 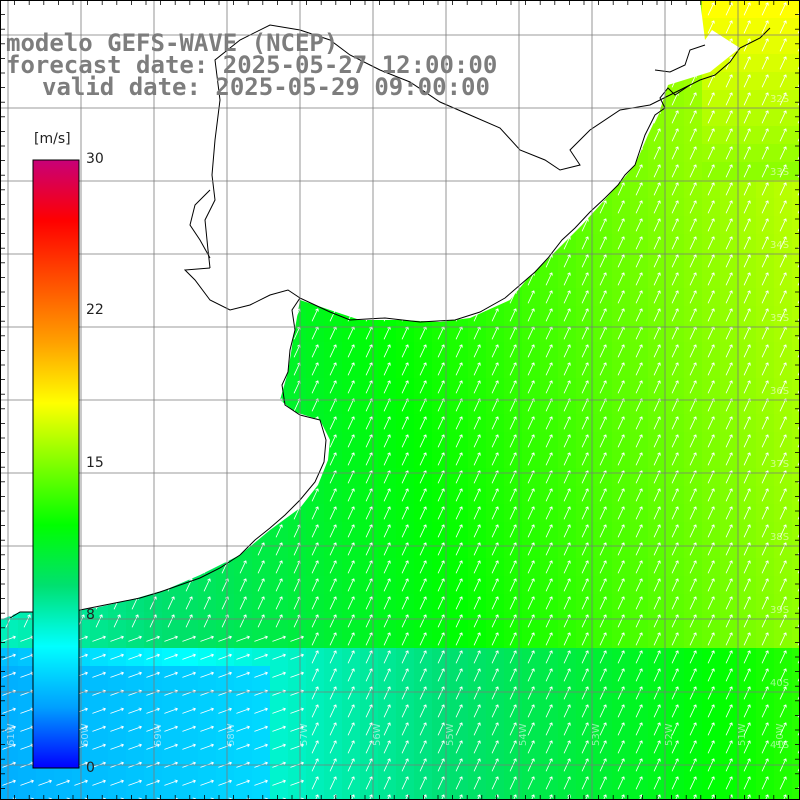 I want to click on lon-label-60w: 60W, so click(x=85, y=734).